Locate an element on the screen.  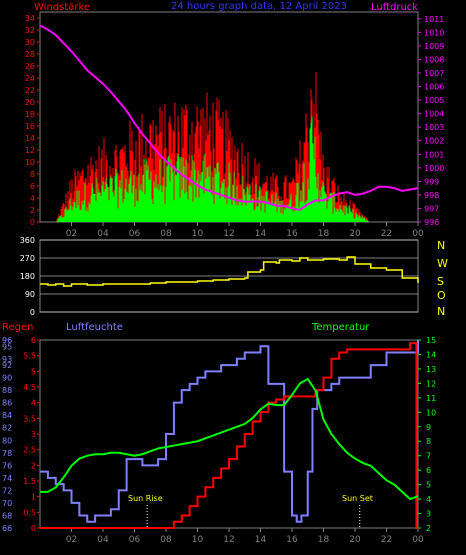
wind-x-tick-label: 16 is located at coordinates (292, 234).